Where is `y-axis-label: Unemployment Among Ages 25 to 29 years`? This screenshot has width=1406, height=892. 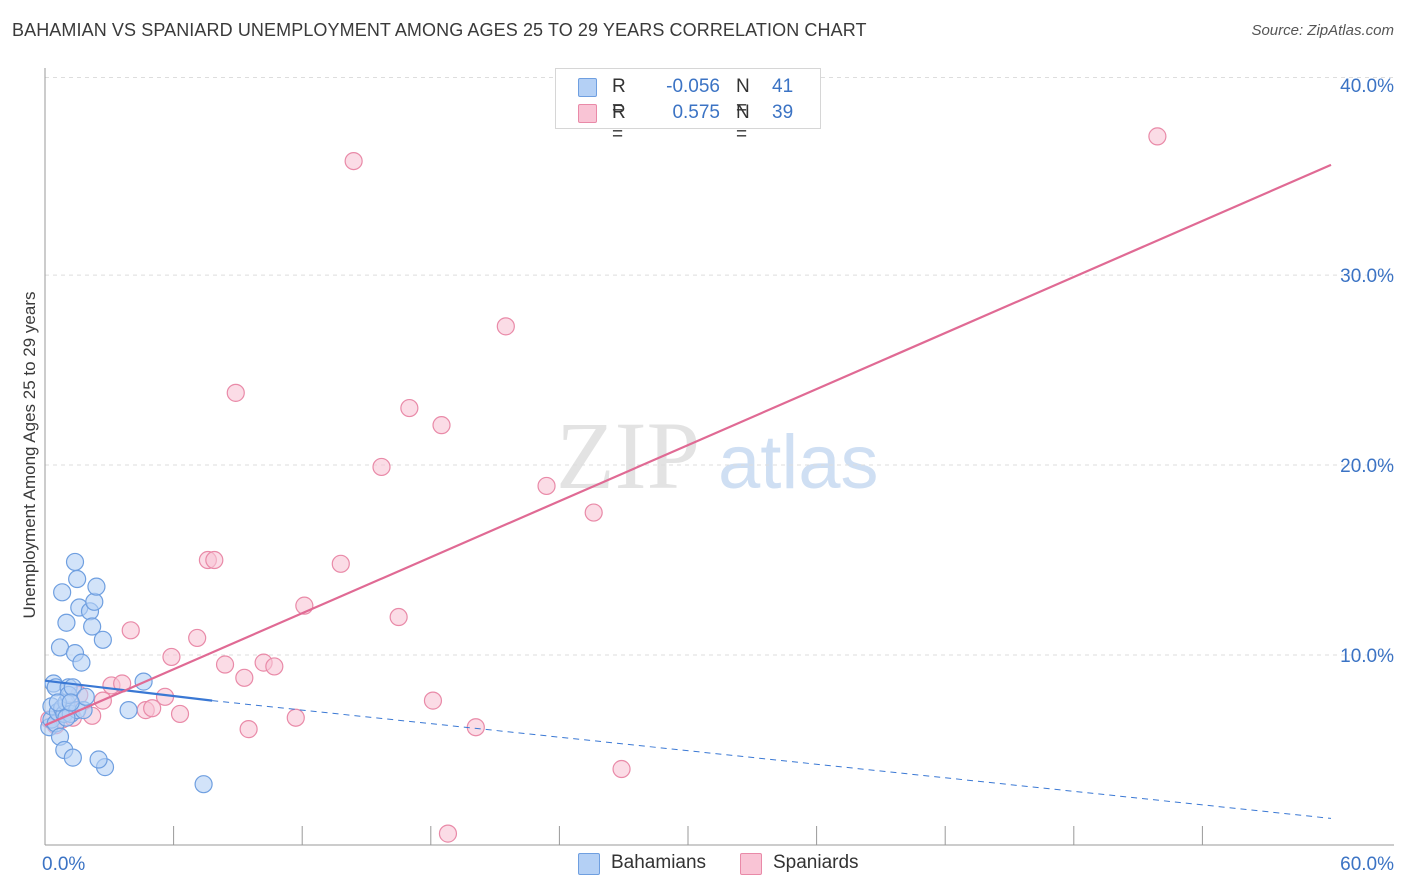
y-axis-label: Unemployment Among Ages 25 to 29 years is located at coordinates (29, 455).